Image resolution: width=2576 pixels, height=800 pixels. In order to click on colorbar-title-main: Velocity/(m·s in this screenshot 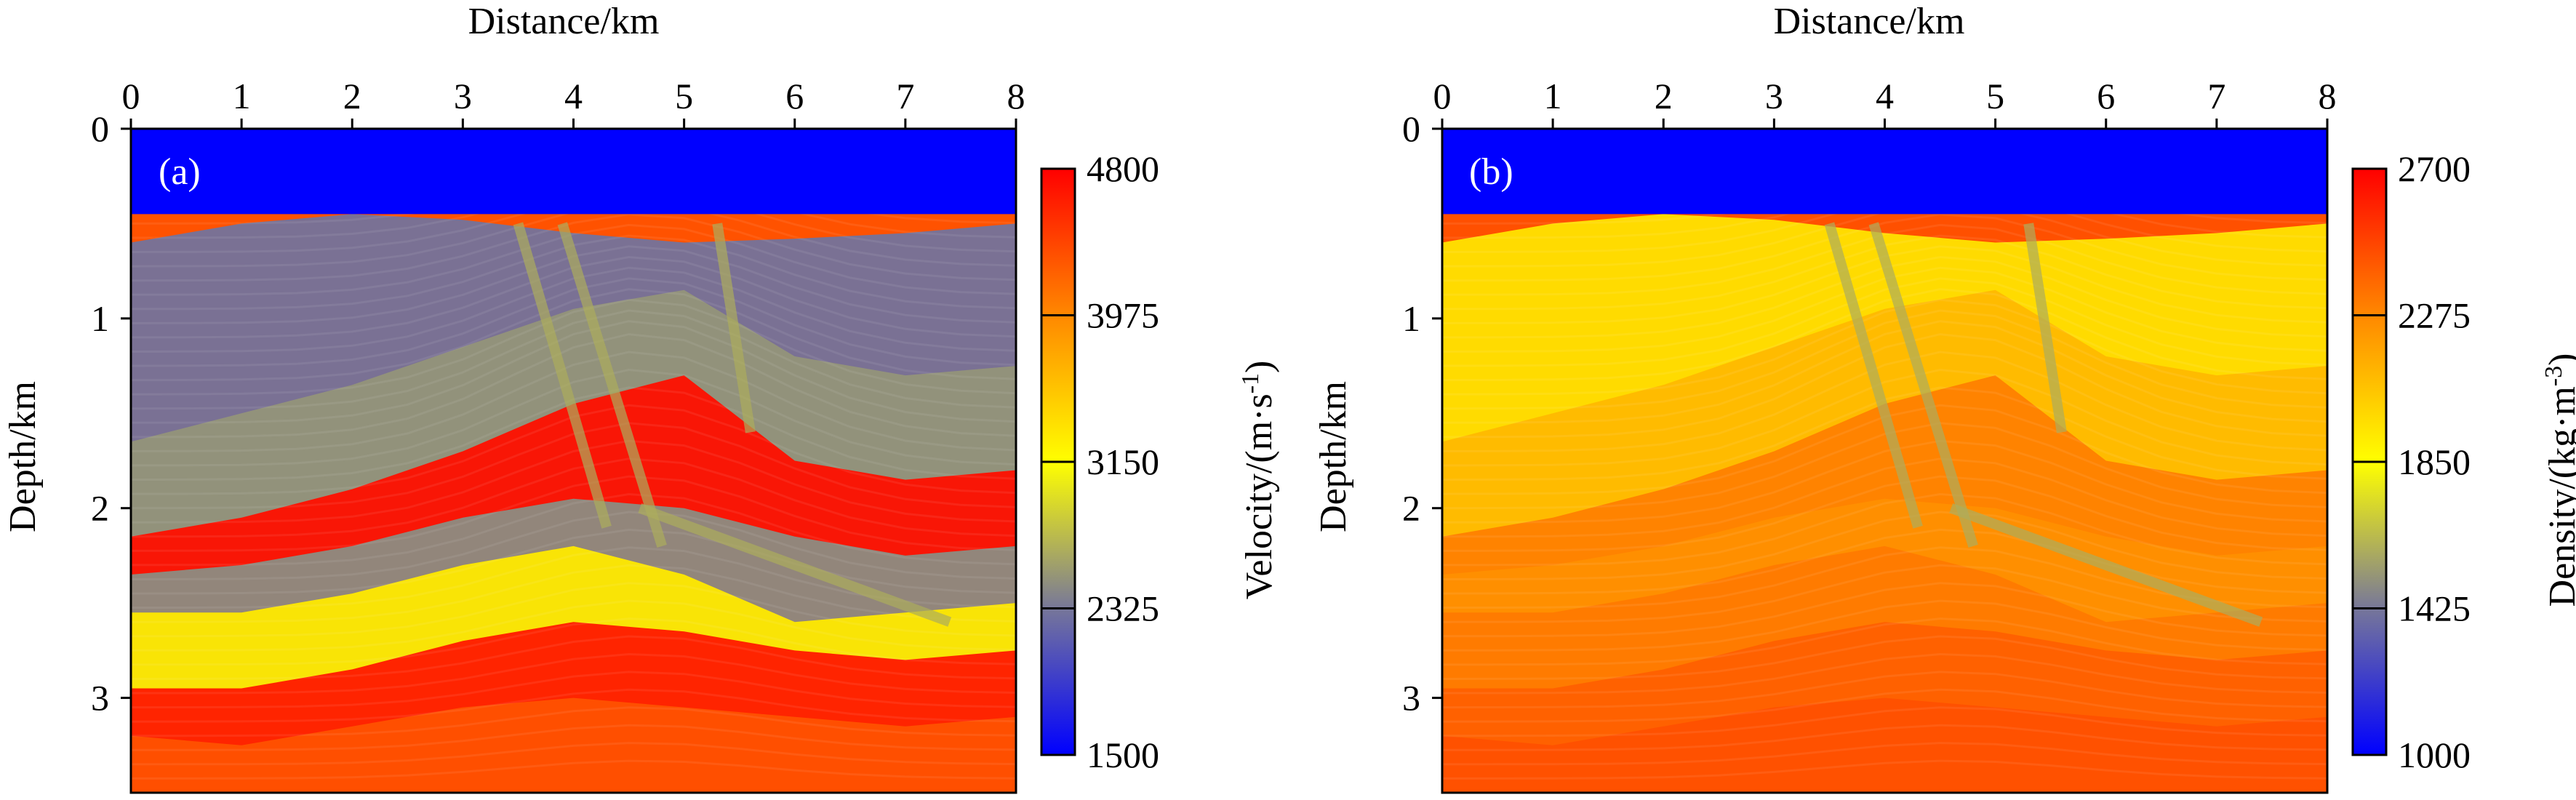, I will do `click(1259, 496)`.